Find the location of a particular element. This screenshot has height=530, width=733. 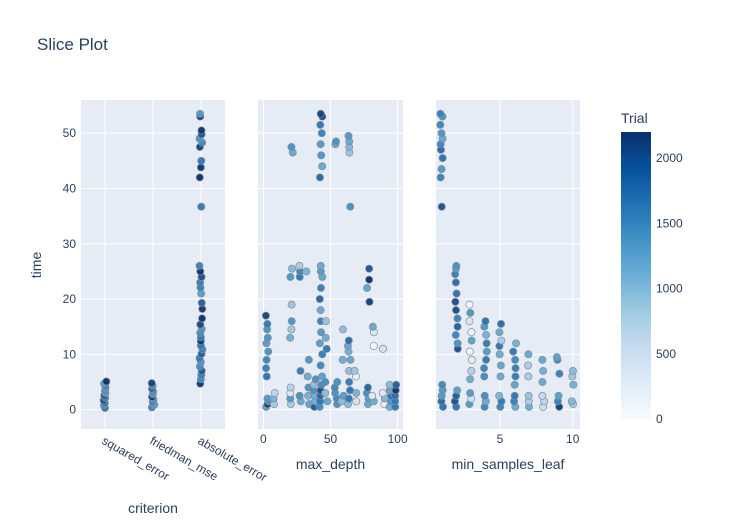

y-axis-tick-labels: 0 10 20 30 40 50 is located at coordinates (70, 271).